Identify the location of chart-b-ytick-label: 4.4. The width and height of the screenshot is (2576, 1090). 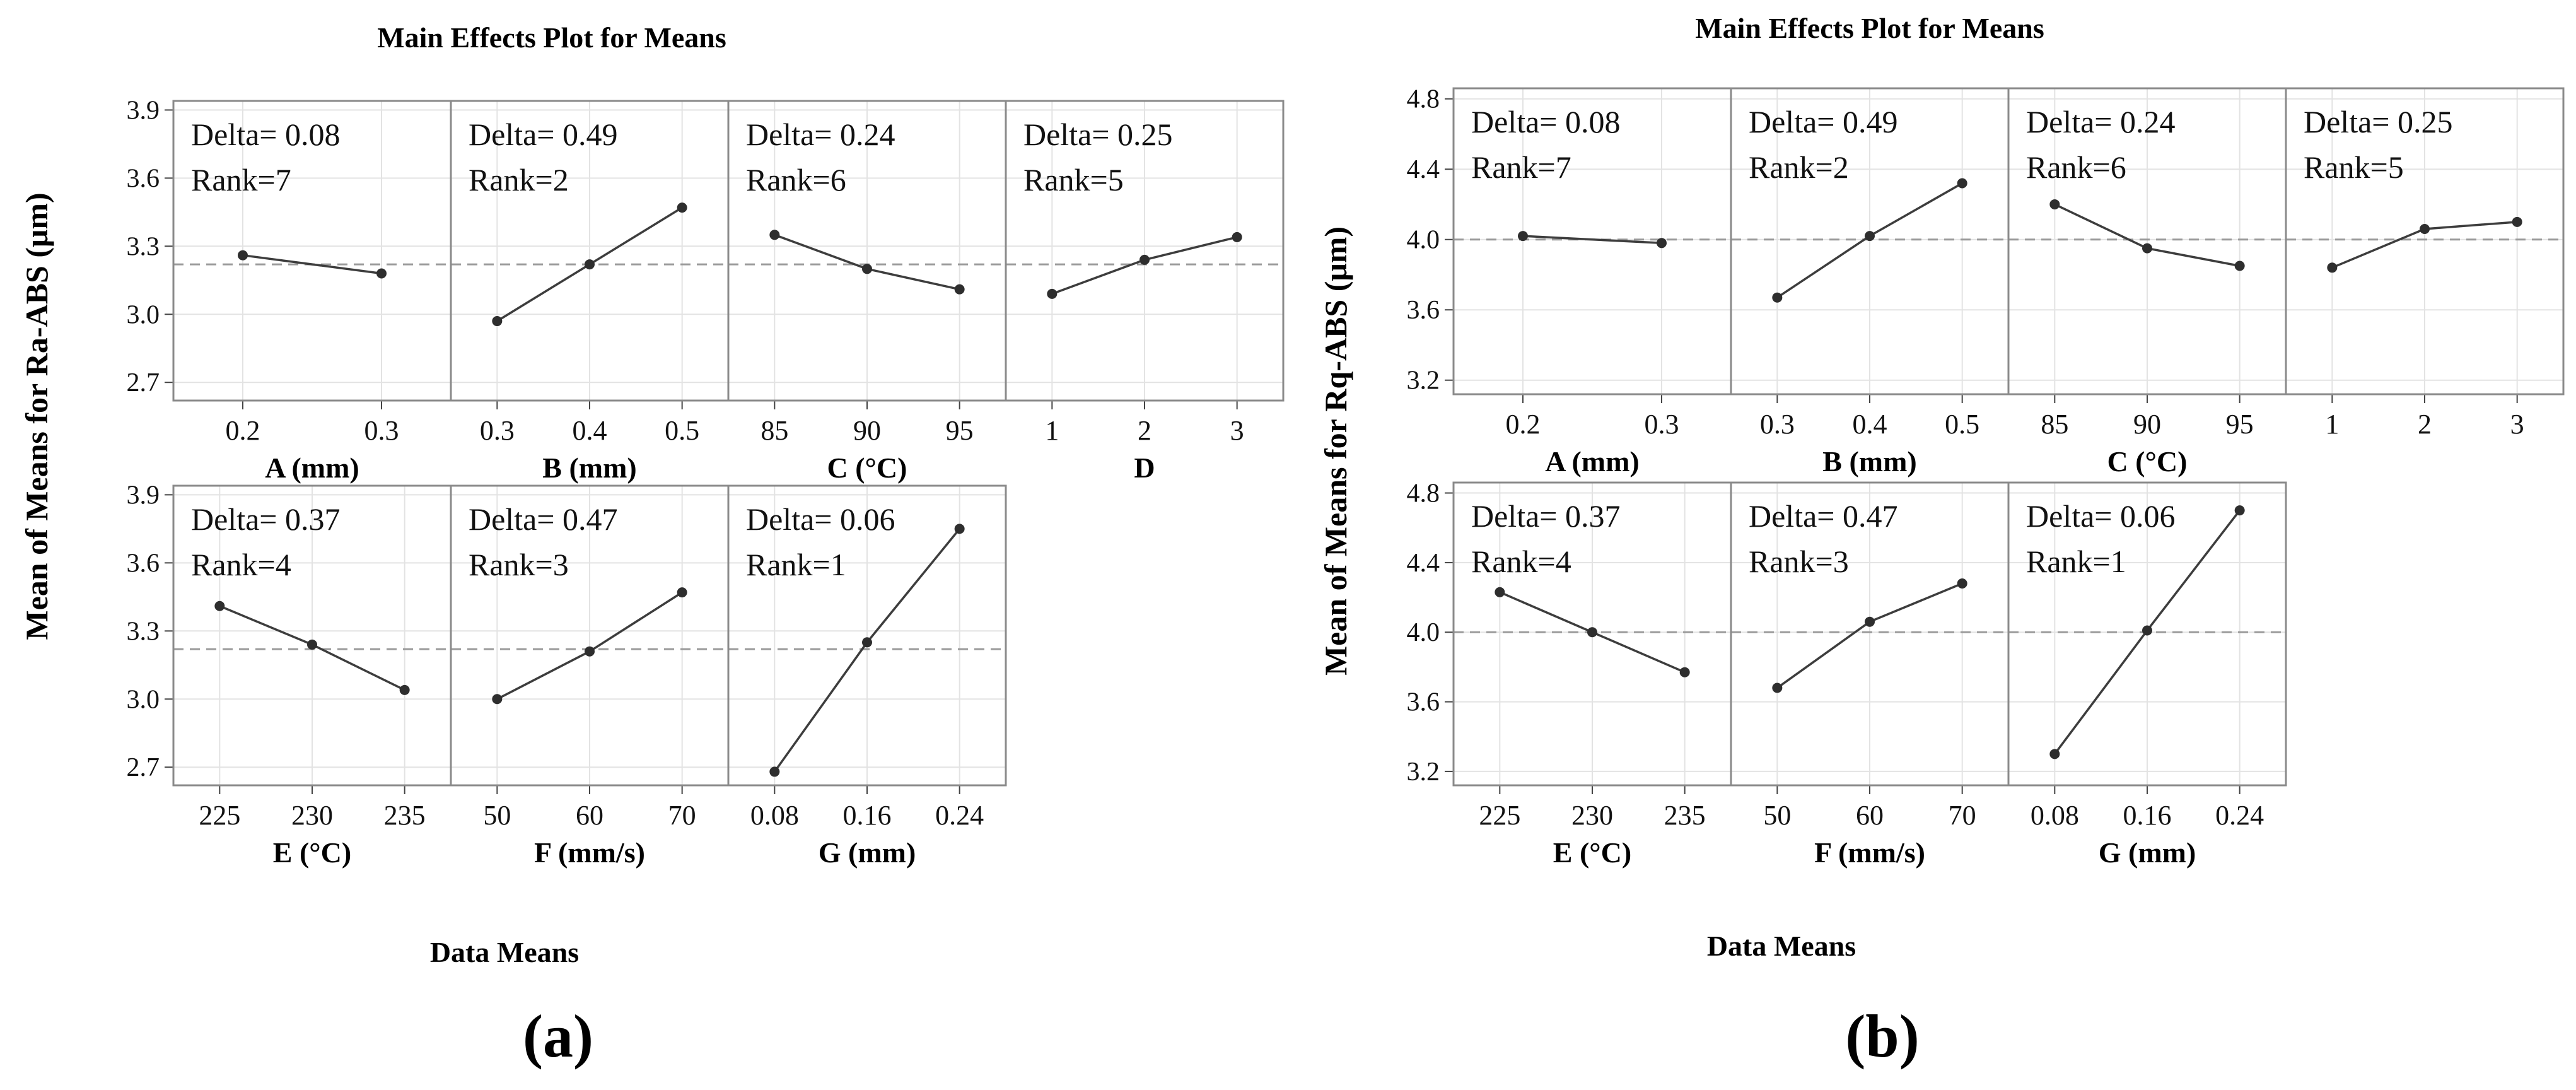
(1424, 170).